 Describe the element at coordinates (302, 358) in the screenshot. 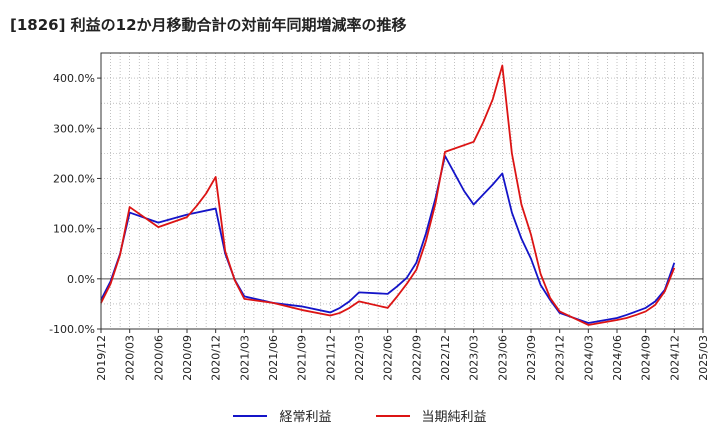

I see `x-tick-label: 2021/09` at that location.